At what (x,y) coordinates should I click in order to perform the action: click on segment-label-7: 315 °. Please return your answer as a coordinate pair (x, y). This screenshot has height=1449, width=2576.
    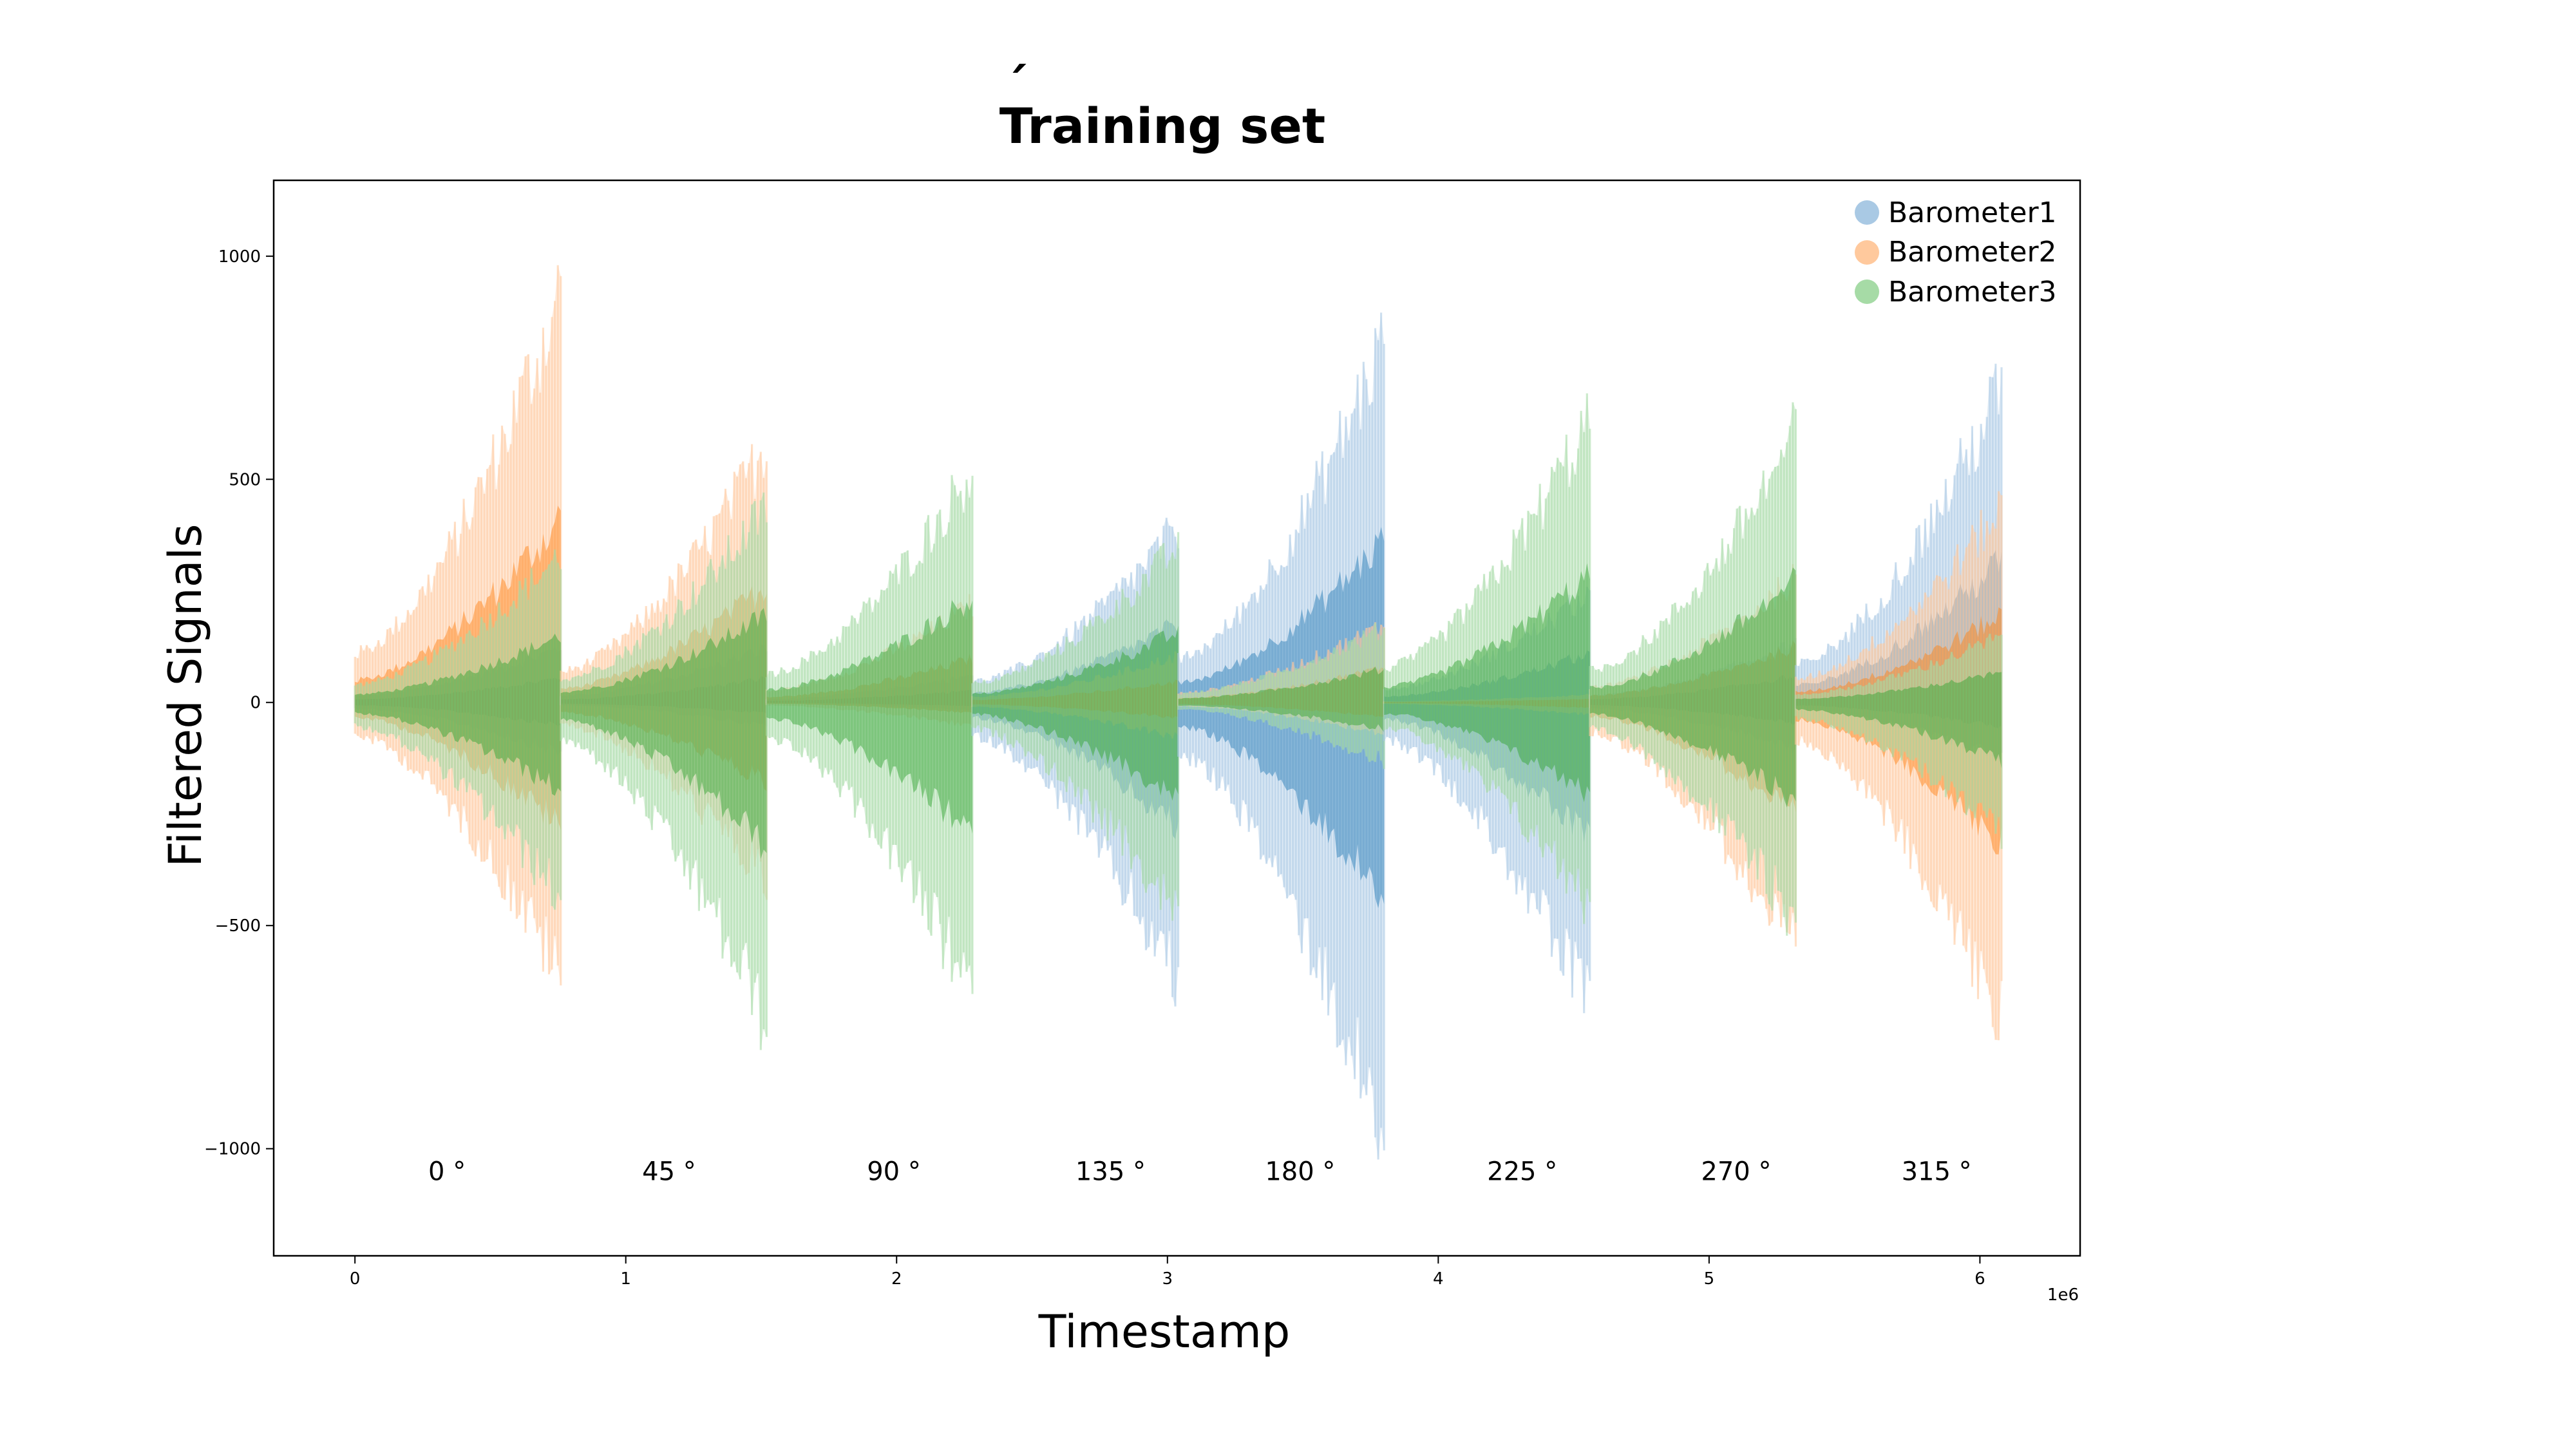
    Looking at the image, I should click on (1937, 1171).